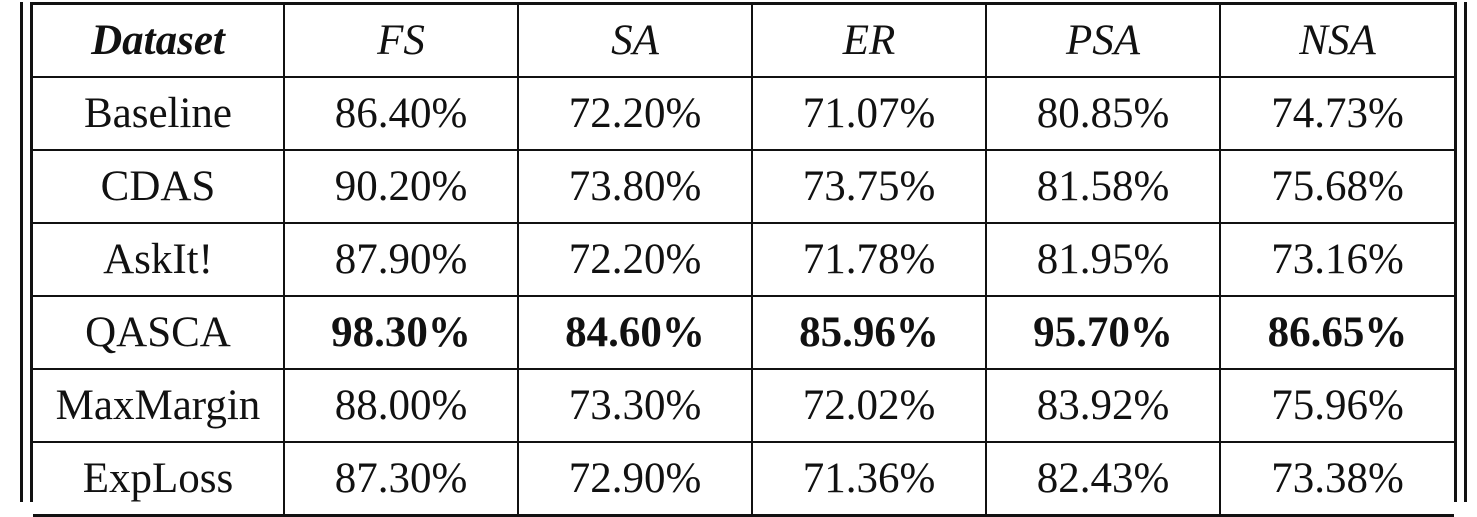  Describe the element at coordinates (1103, 405) in the screenshot. I see `table-cell: 83.92%` at that location.